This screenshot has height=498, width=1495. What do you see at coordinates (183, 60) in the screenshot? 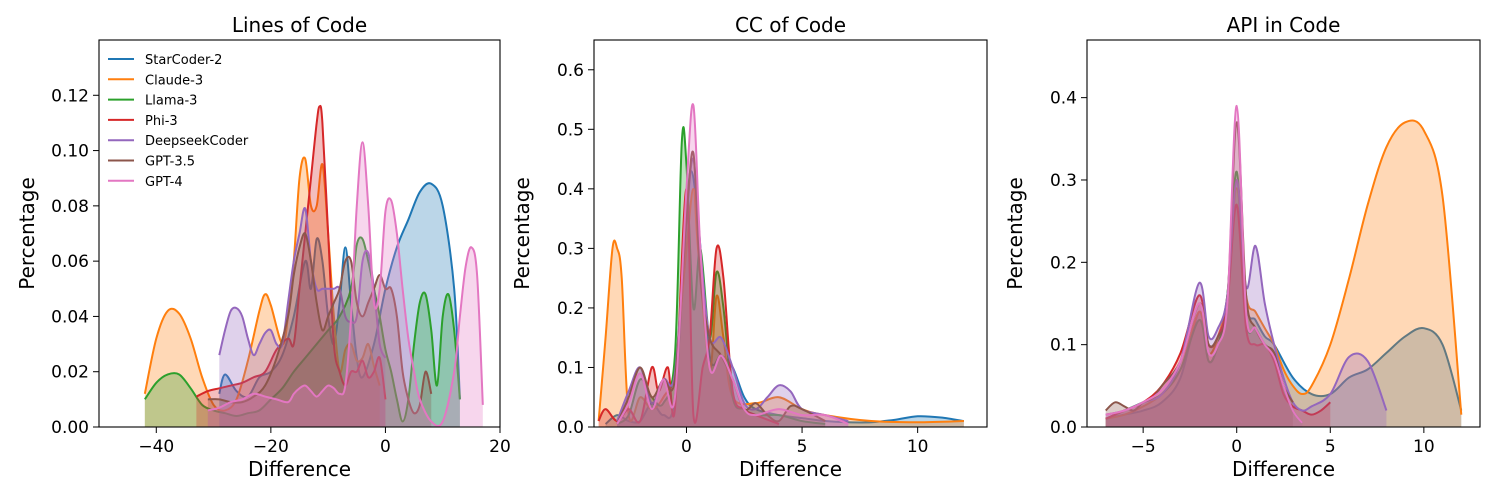
I see `legend-label: StarCoder-2` at bounding box center [183, 60].